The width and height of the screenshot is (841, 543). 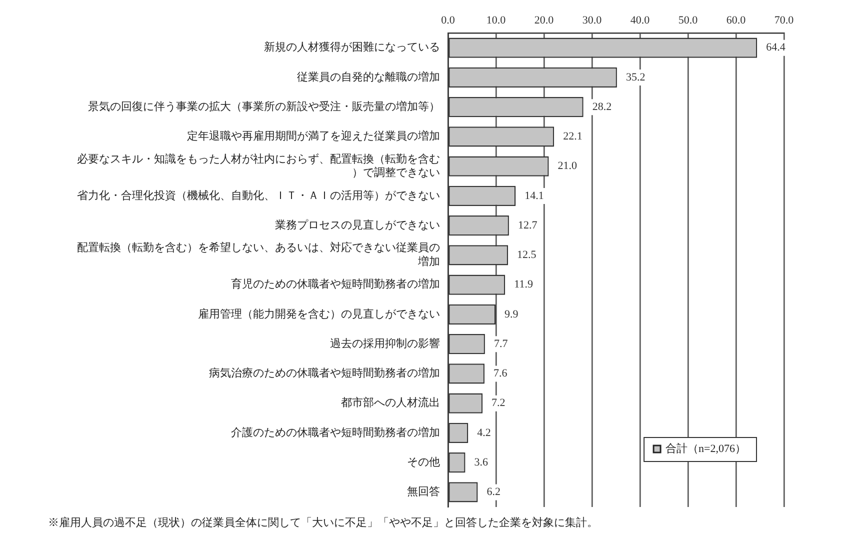 What do you see at coordinates (736, 20) in the screenshot?
I see `x-tick-label: 60.0` at bounding box center [736, 20].